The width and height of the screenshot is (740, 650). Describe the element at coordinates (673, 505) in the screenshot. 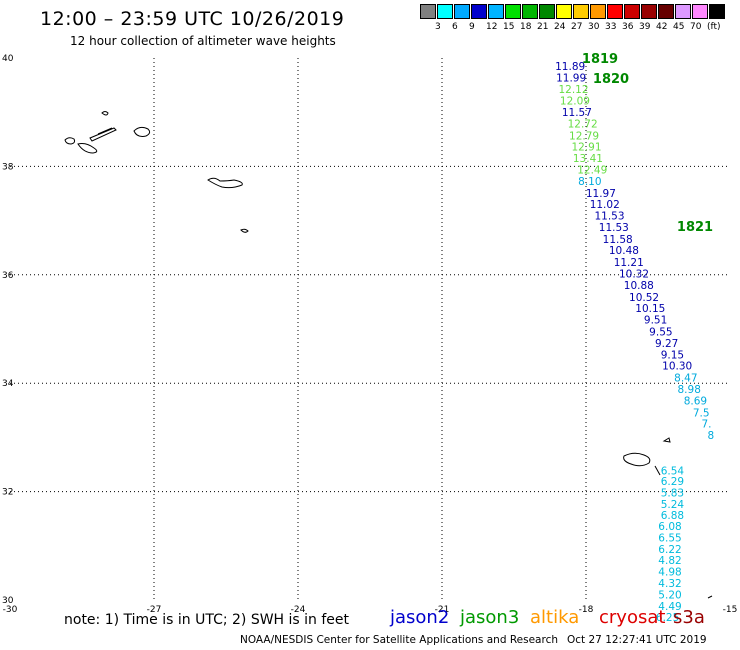

I see `swh-value: 5.24` at that location.